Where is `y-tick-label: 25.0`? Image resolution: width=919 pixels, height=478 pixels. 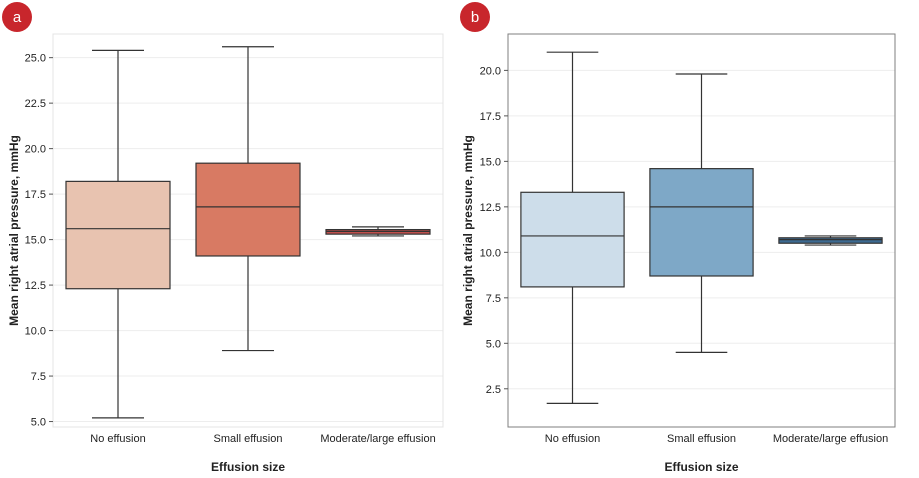 y-tick-label: 25.0 is located at coordinates (35, 59).